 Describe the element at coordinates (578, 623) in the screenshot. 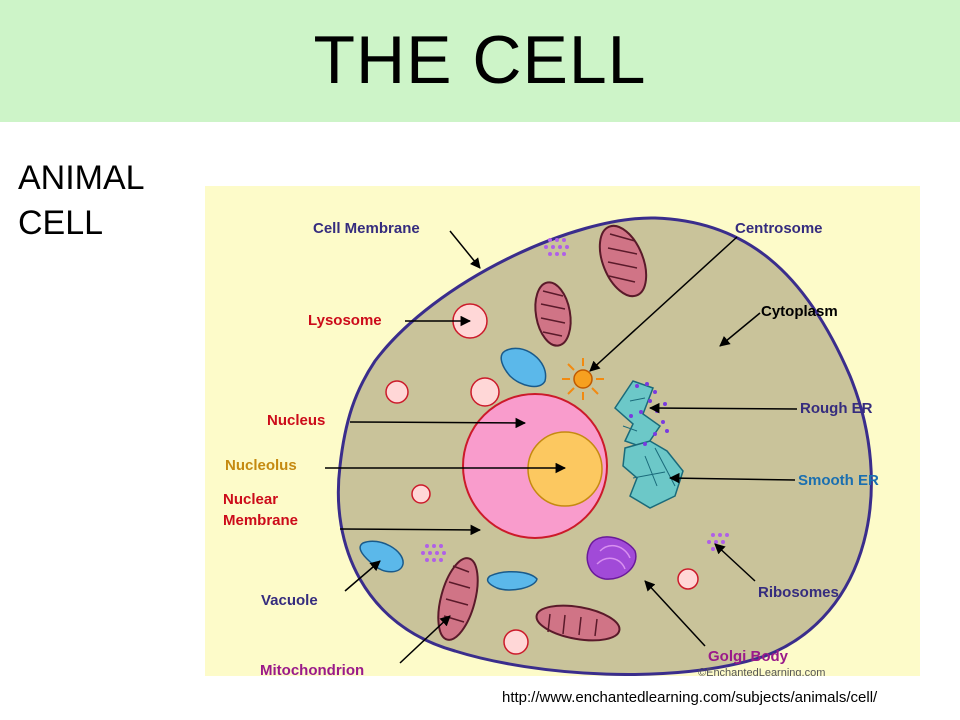

I see `mitochondrion-bottom` at that location.